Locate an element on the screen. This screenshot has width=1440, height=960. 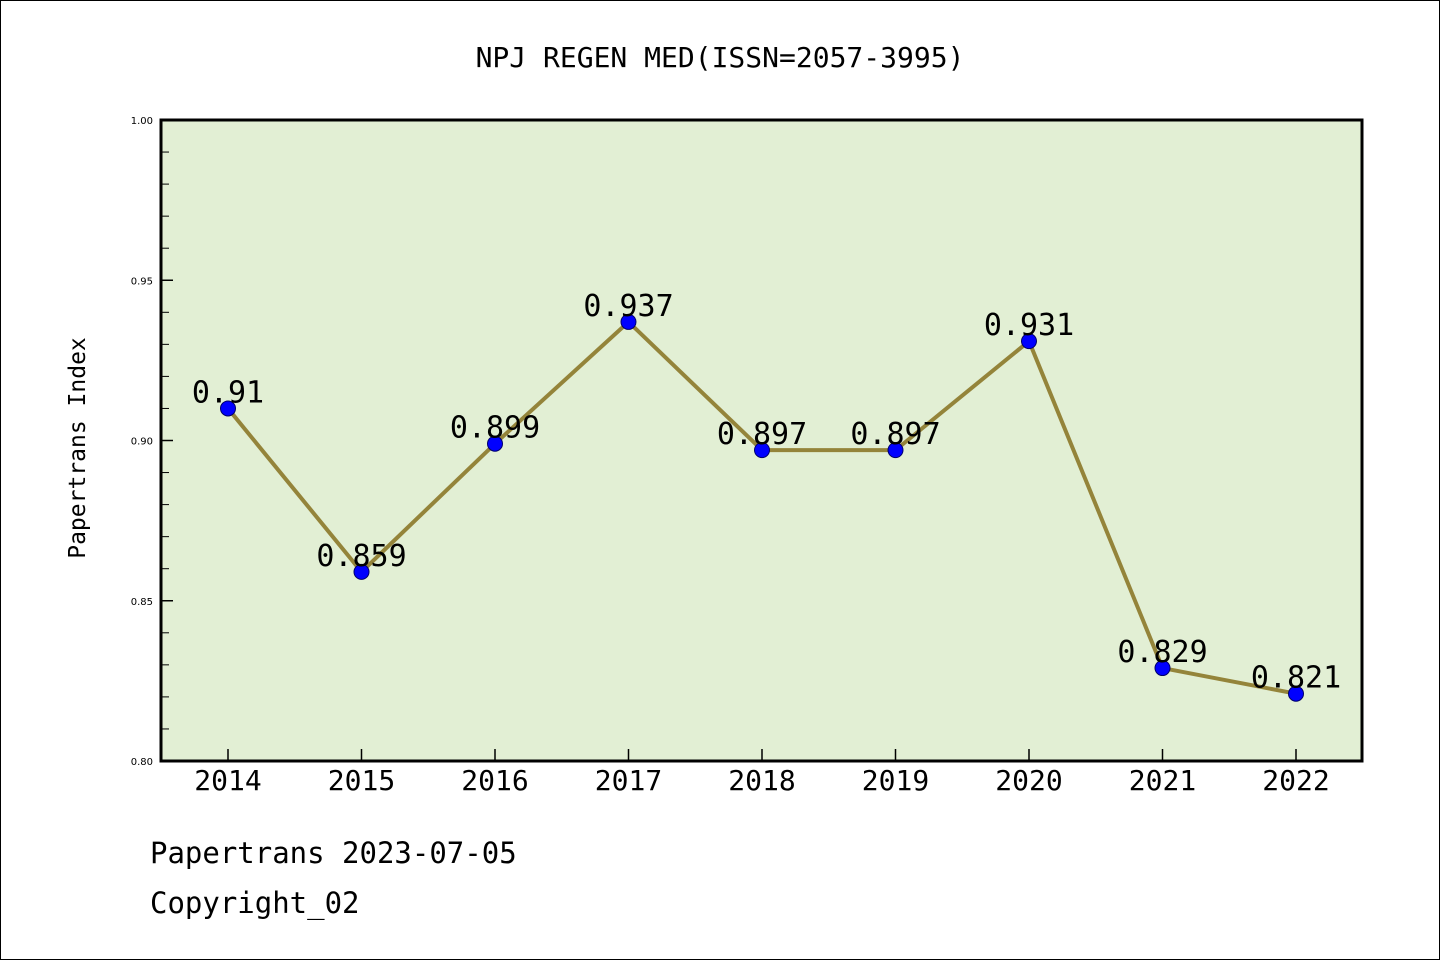
x-tick-label: 2017 is located at coordinates (628, 780).